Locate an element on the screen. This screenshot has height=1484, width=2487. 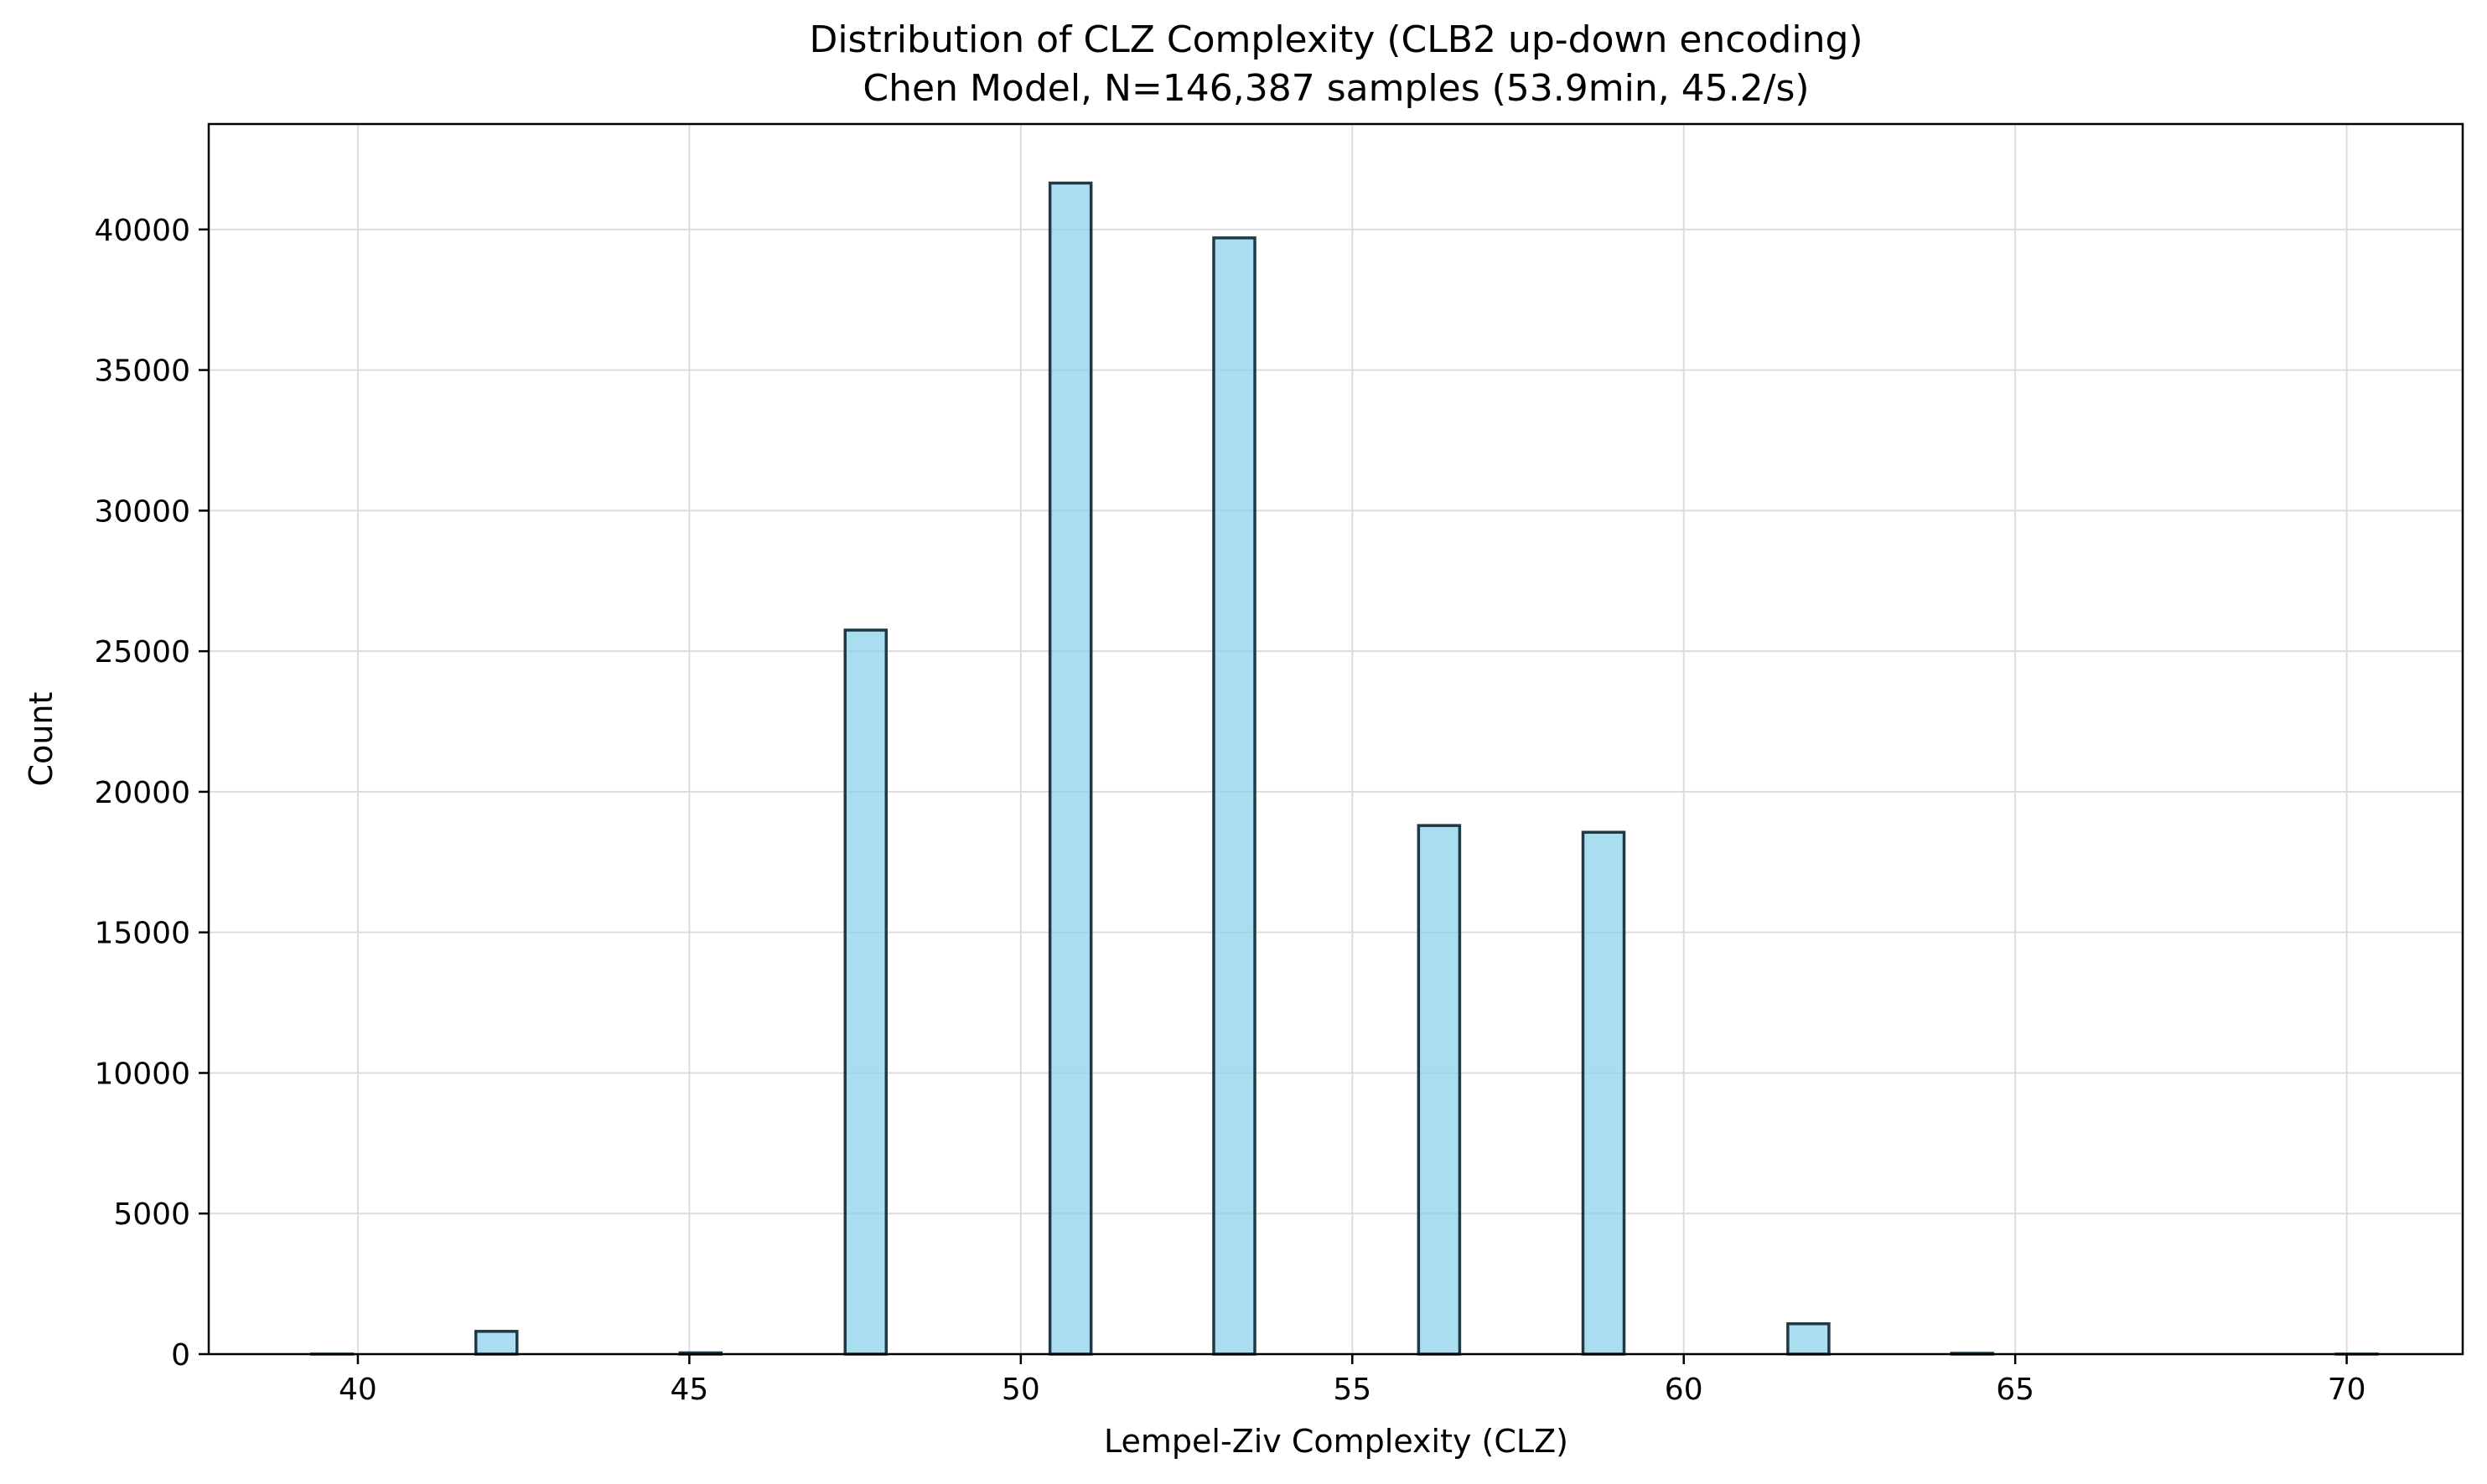
y-tick-label: 5000 is located at coordinates (151, 1214).